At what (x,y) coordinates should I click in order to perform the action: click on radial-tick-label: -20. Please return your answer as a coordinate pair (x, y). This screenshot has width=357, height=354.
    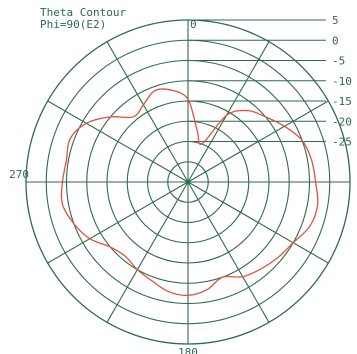
    Looking at the image, I should click on (342, 121).